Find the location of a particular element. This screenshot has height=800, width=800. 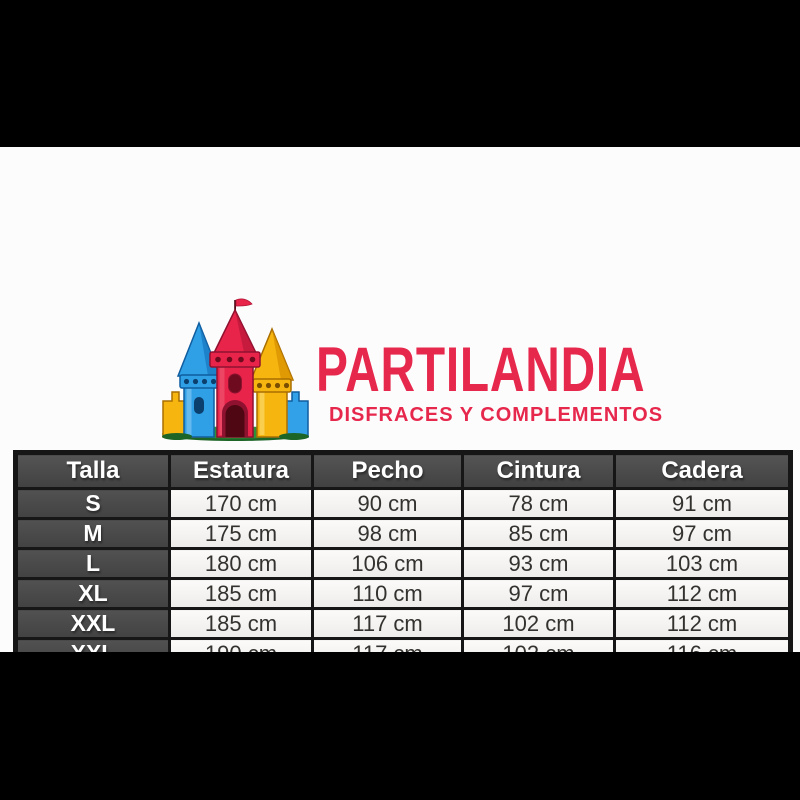

measurement-cell: 85 cm is located at coordinates (538, 533).